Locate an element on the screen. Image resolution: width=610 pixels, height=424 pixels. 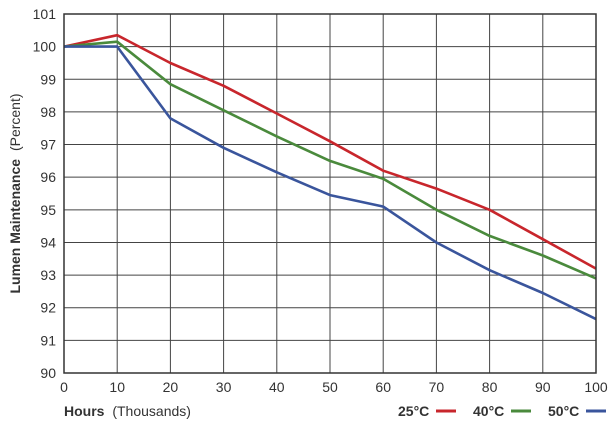
y-axis-label: Lumen Maintenance (Percent) is located at coordinates (15, 193).